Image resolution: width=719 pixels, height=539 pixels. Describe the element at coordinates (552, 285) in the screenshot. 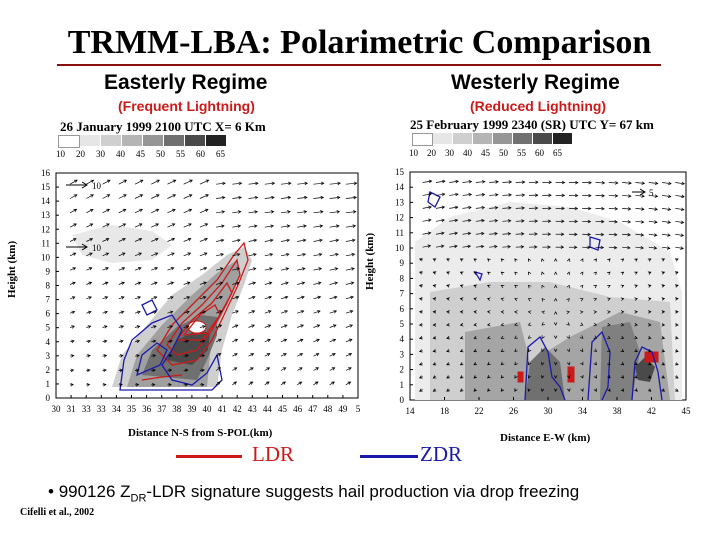

I see `right-wind-vectors` at that location.